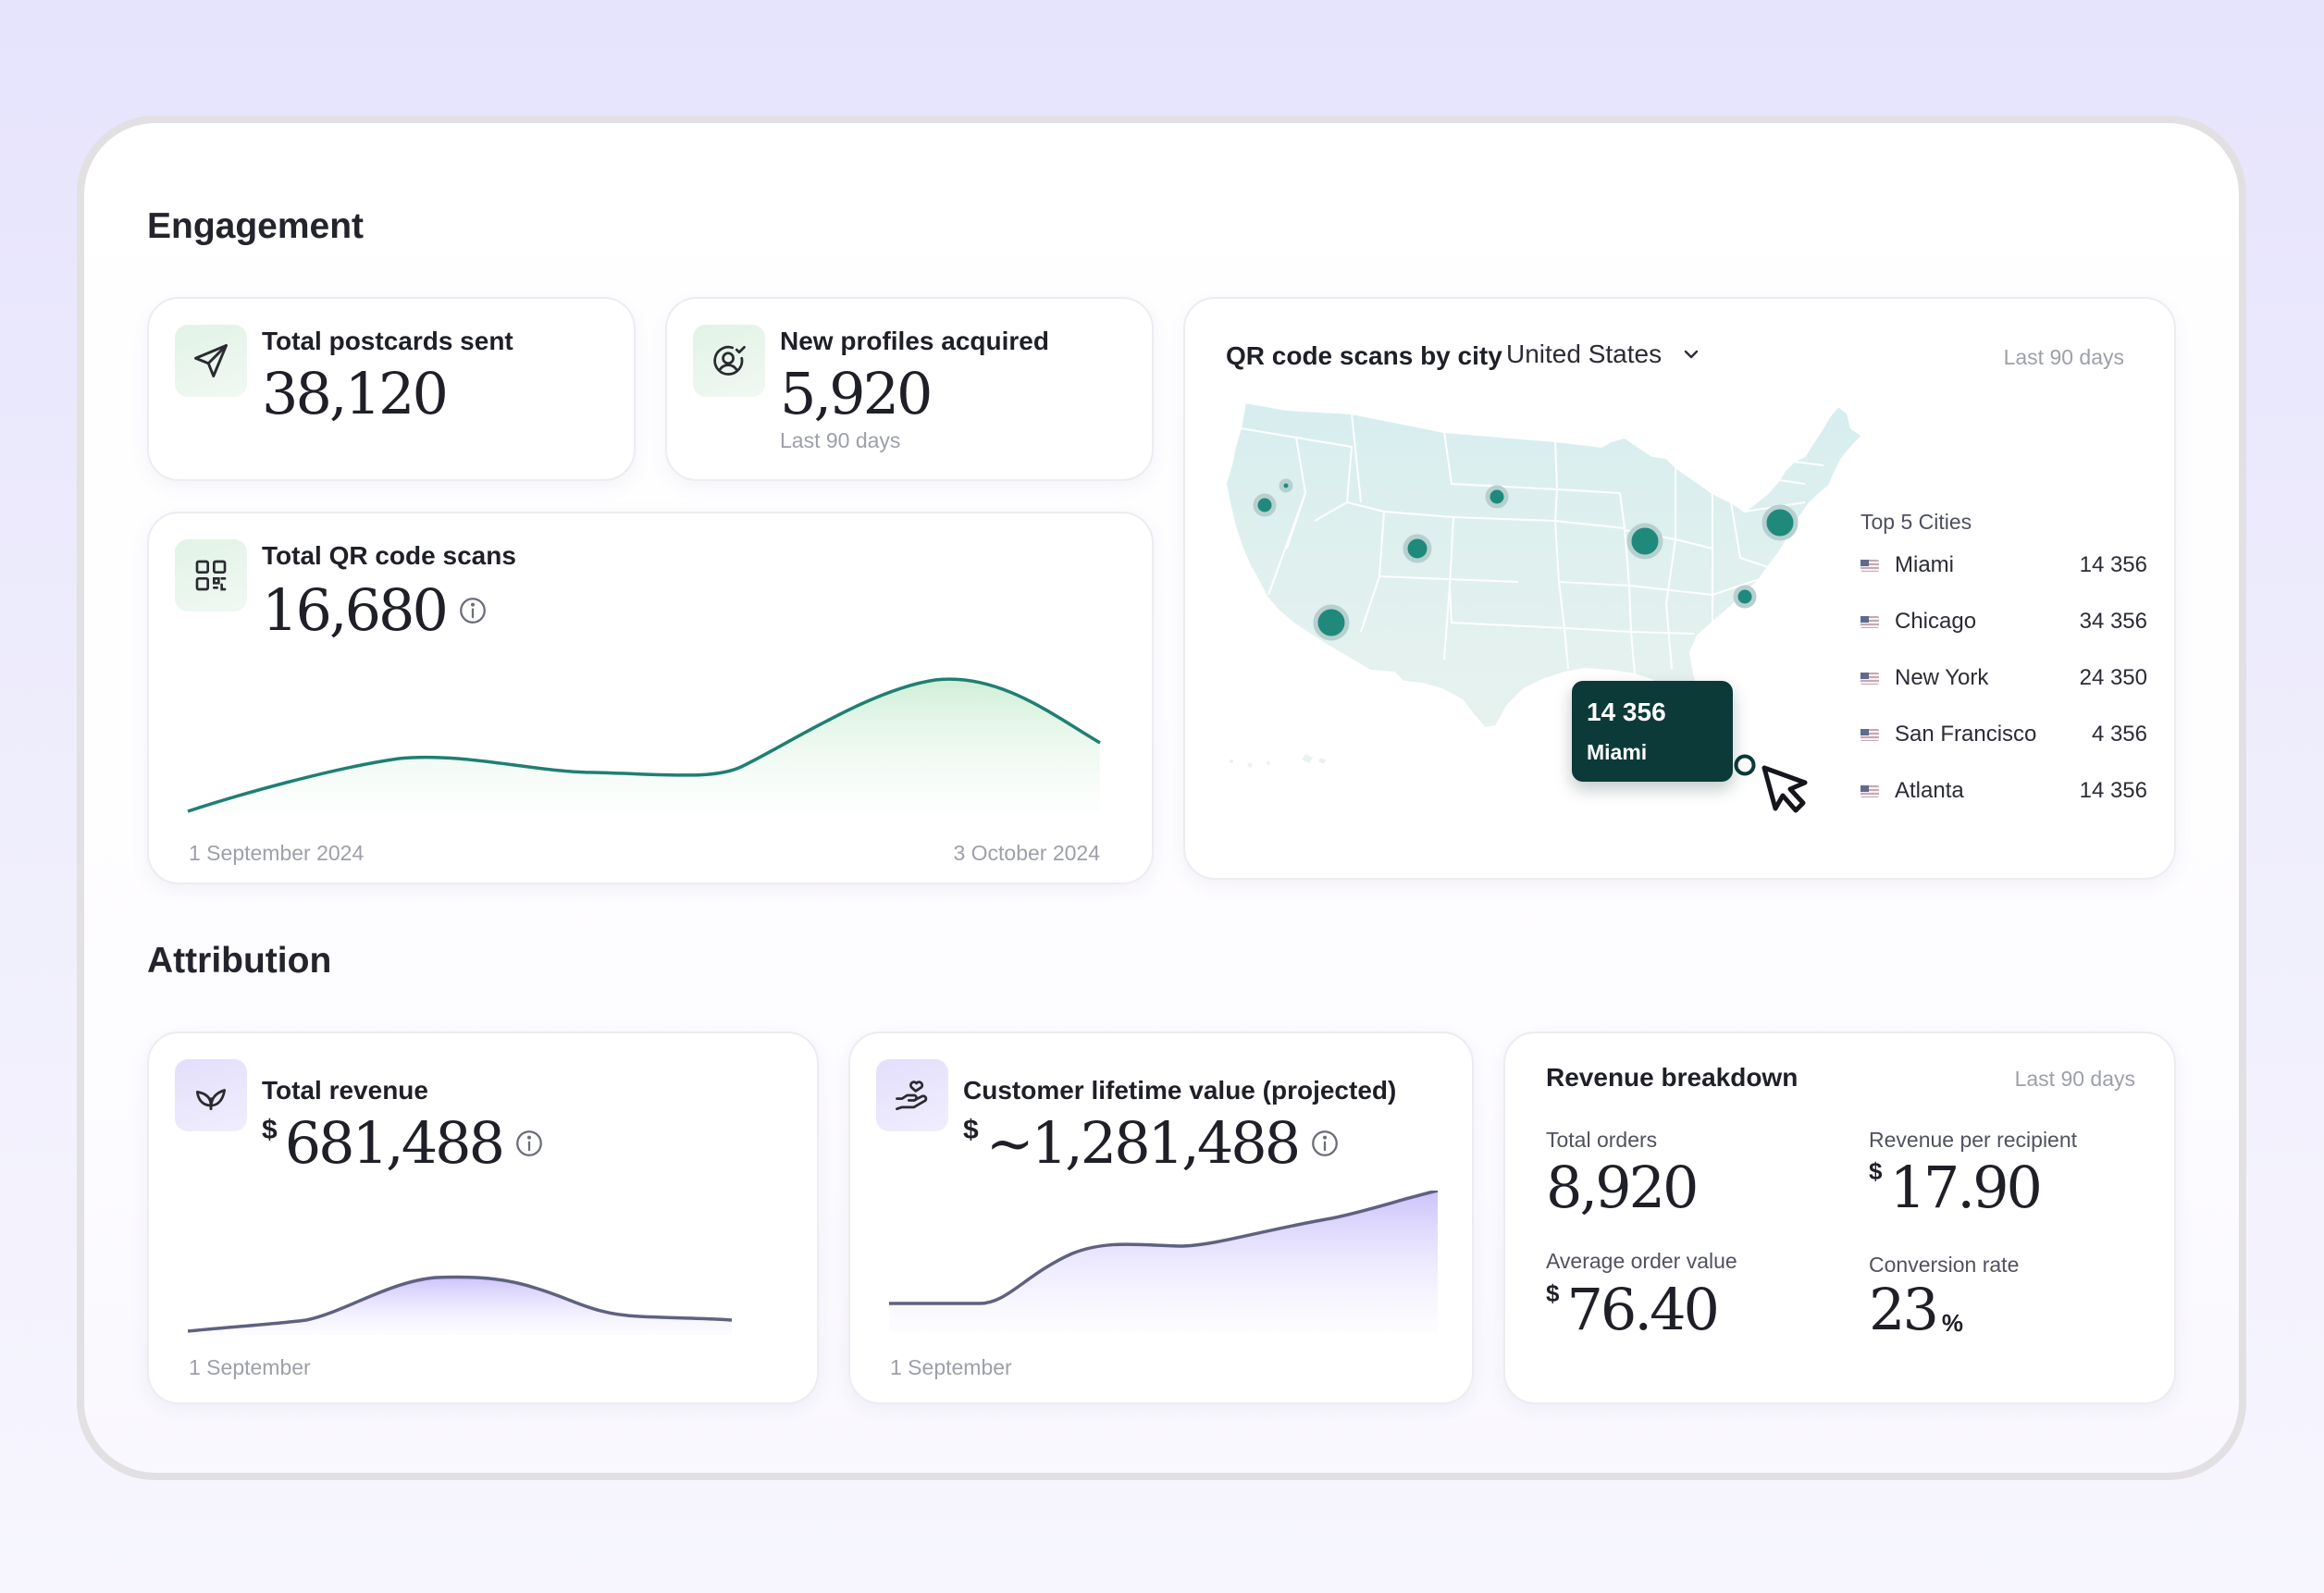  What do you see at coordinates (256, 226) in the screenshot?
I see `section-title-engagement: Engagement` at bounding box center [256, 226].